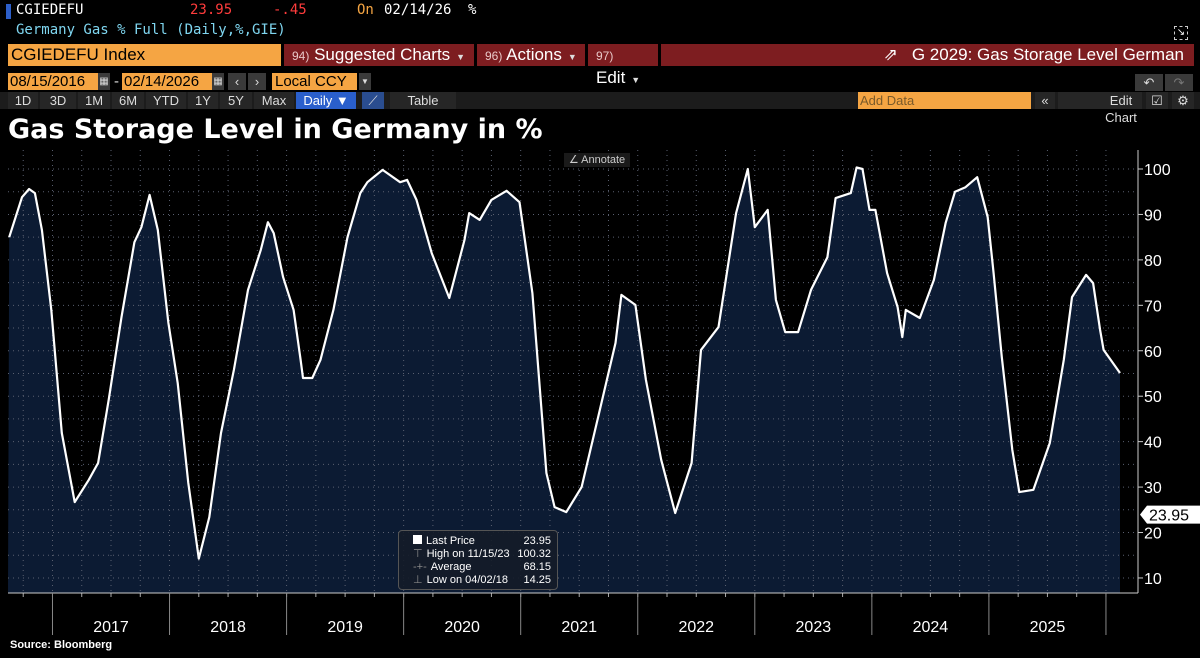  Describe the element at coordinates (1153, 261) in the screenshot. I see `y-tick-label: 80` at that location.